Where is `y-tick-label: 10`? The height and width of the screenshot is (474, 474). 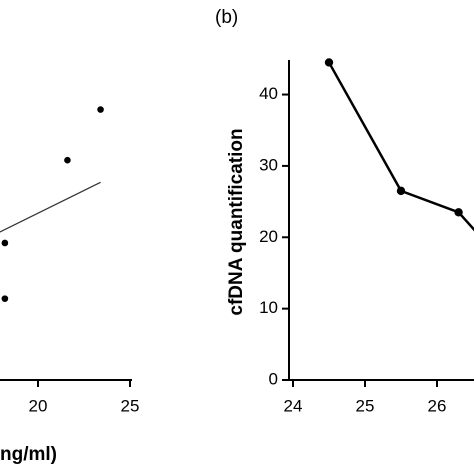 y-tick-label: 10 is located at coordinates (268, 307).